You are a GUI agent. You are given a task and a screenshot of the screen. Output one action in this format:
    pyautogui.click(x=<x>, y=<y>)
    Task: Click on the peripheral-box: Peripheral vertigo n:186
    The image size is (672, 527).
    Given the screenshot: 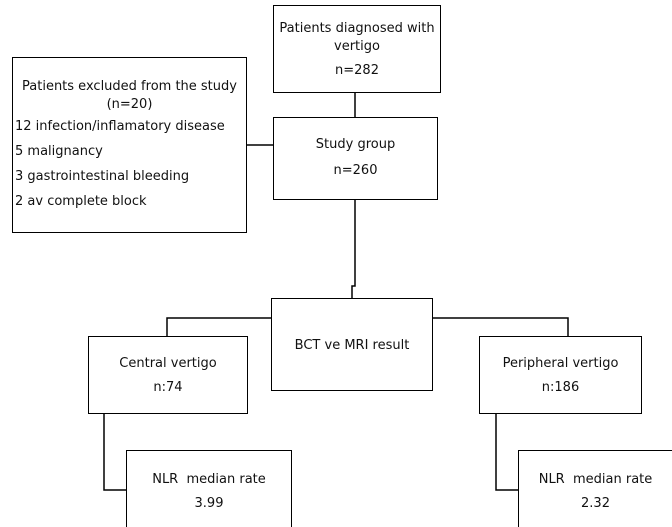 What is the action you would take?
    pyautogui.click(x=560, y=375)
    